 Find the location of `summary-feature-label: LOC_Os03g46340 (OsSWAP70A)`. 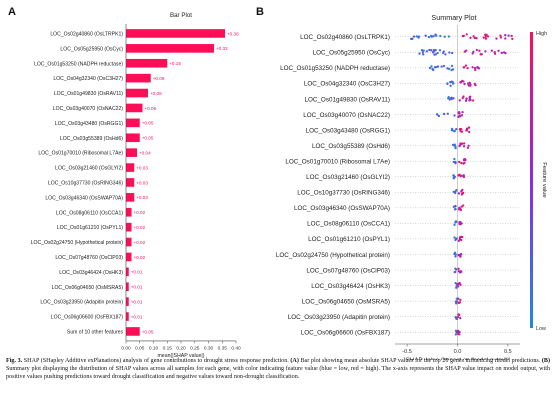

summary-feature-label: LOC_Os03g46340 (OsSWAP70A) is located at coordinates (342, 208).